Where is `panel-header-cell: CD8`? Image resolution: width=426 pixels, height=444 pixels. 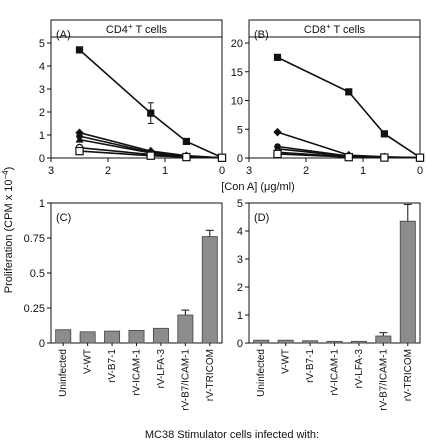
panel-header-cell: CD8 is located at coordinates (315, 30).